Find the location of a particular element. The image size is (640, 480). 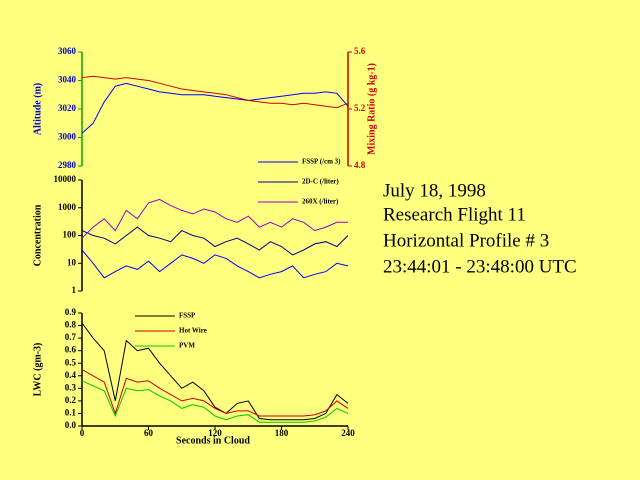

y-tick-label: 0.3 is located at coordinates (71, 387).